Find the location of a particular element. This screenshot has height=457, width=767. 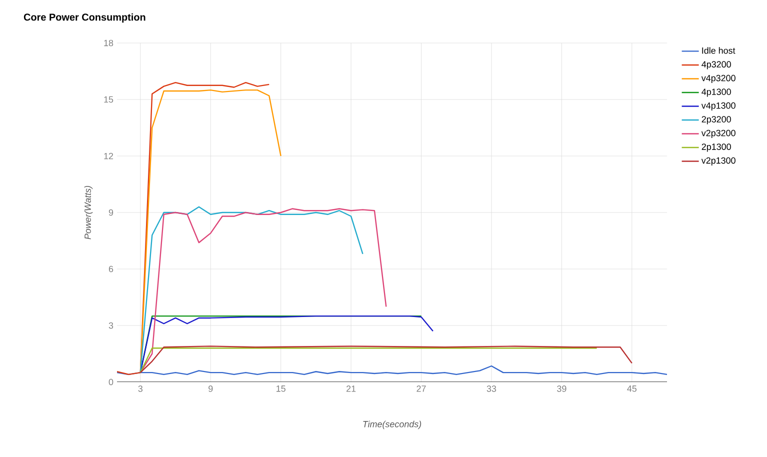

y-axis-title: Power(Watts) is located at coordinates (88, 213).